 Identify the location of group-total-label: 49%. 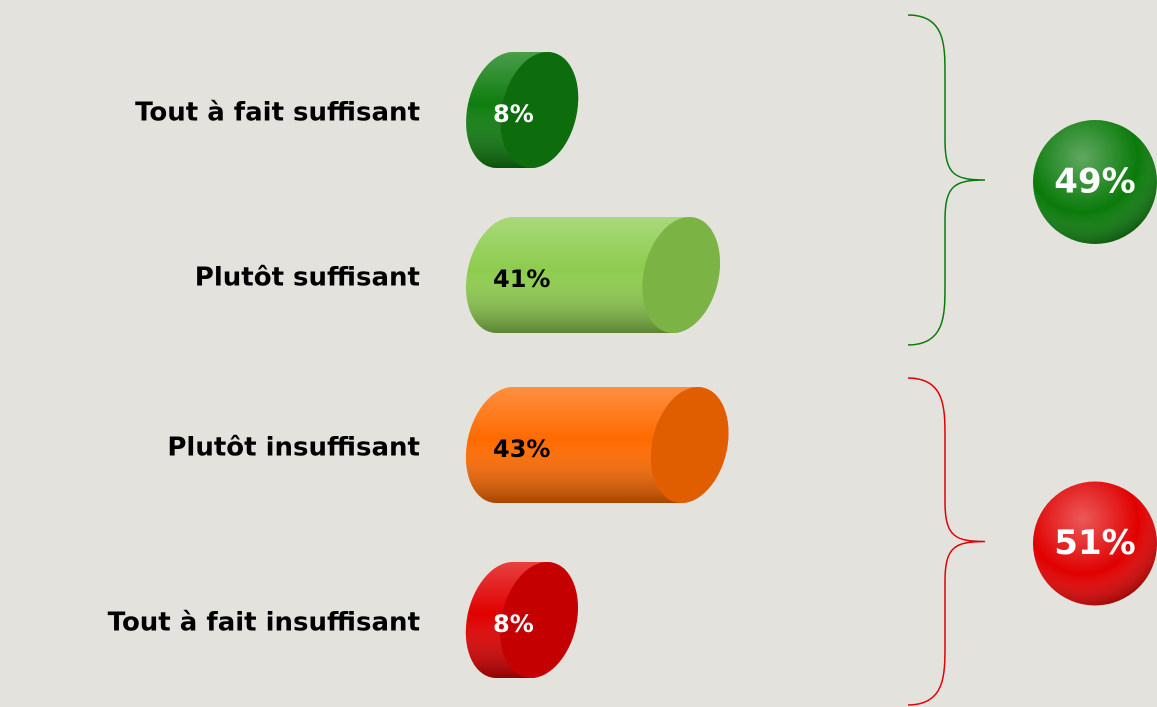
(1094, 182).